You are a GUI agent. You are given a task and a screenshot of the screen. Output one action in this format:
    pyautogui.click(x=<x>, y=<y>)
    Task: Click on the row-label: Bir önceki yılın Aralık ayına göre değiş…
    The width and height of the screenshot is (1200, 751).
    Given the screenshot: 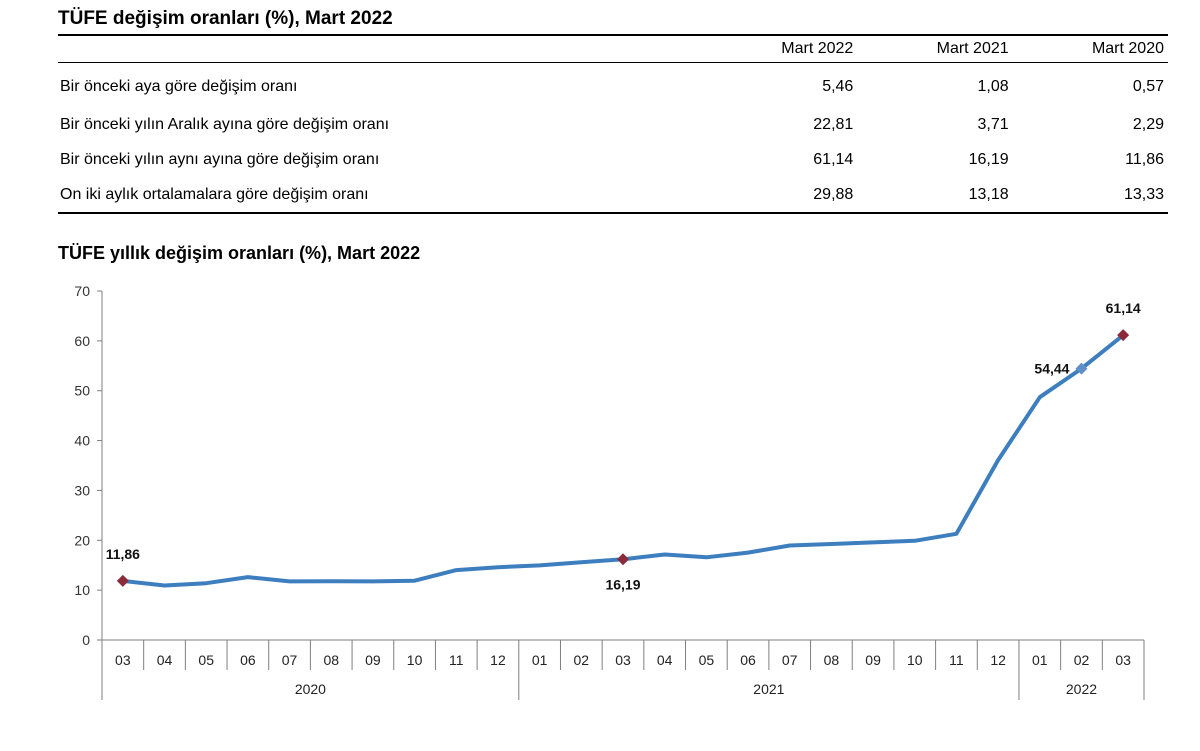 What is the action you would take?
    pyautogui.click(x=225, y=124)
    